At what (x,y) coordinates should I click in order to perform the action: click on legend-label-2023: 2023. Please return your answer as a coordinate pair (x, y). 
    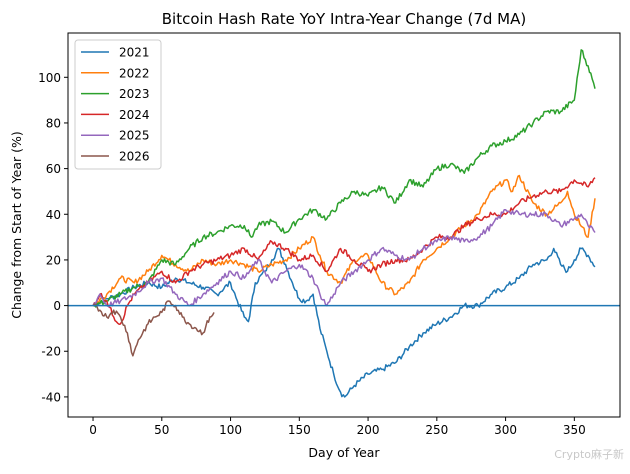
    Looking at the image, I should click on (134, 94).